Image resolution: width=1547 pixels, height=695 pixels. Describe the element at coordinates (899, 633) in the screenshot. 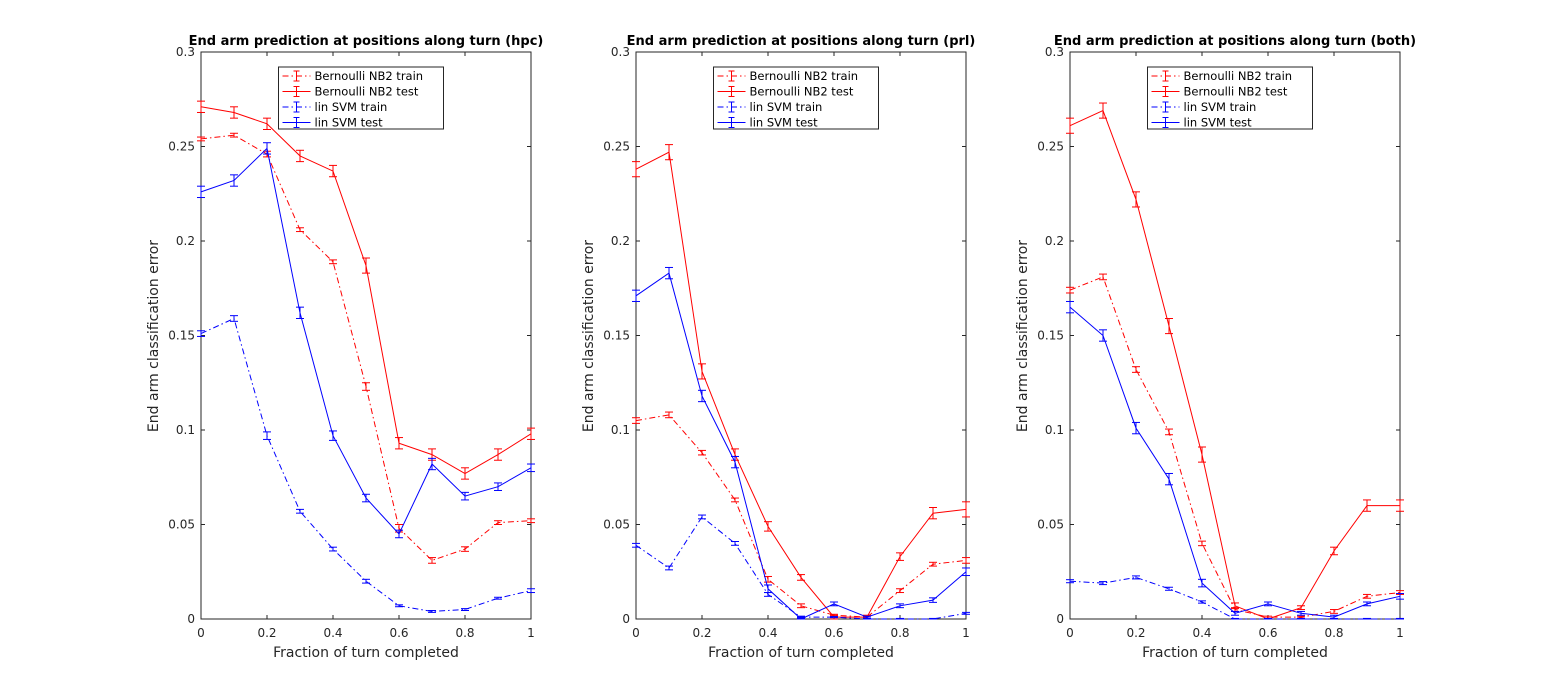

I see `x-tick-label: 0.8` at that location.